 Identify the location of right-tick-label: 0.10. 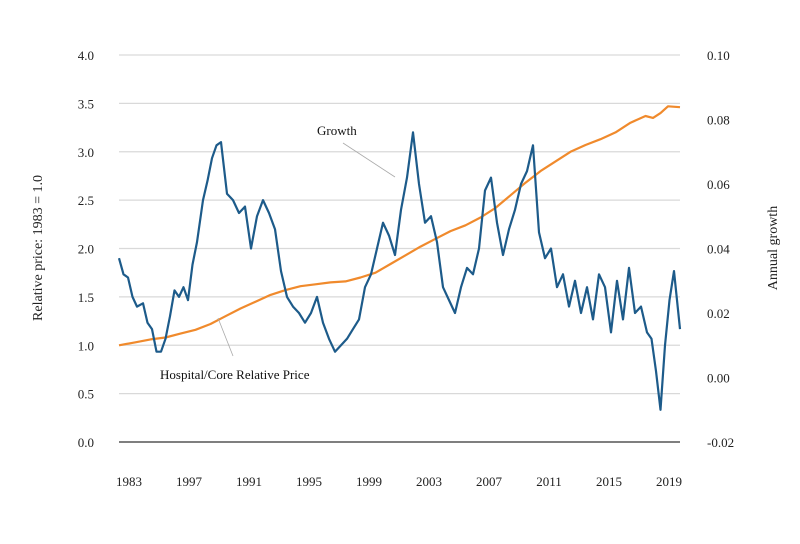
(718, 55).